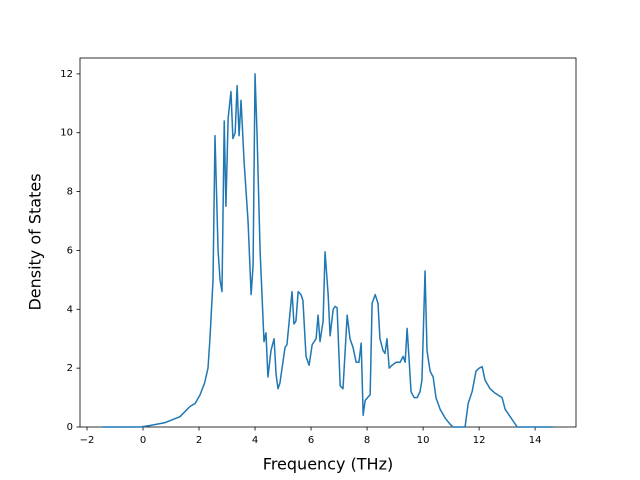 The image size is (640, 480). I want to click on x-tick-label: 12, so click(479, 440).